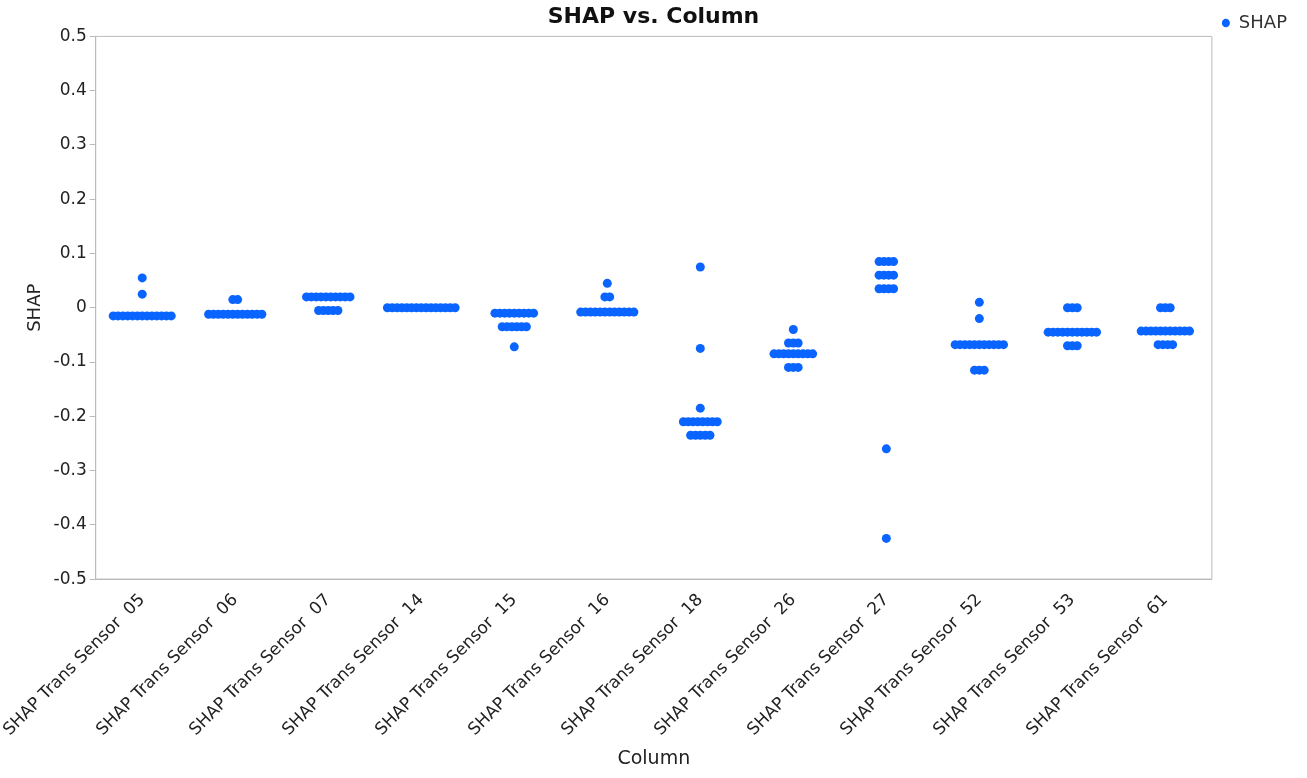 The height and width of the screenshot is (778, 1307). What do you see at coordinates (73, 197) in the screenshot?
I see `y-tick-label: 0.2` at bounding box center [73, 197].